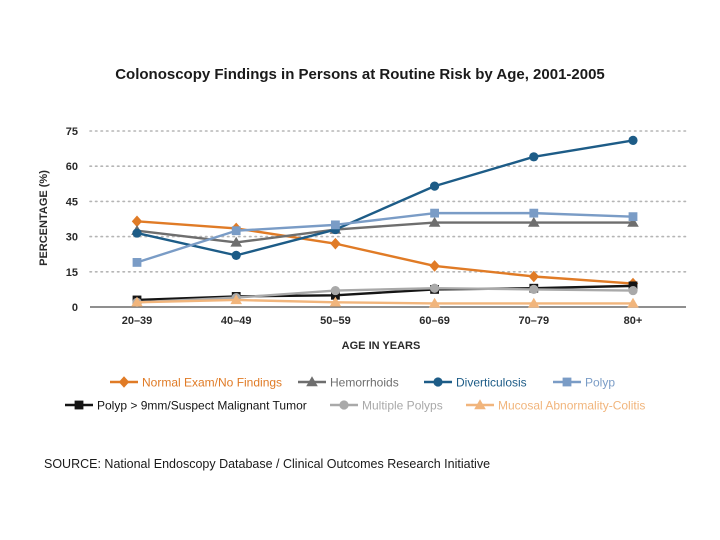 The image size is (720, 540). I want to click on series-polyp, so click(385, 237).